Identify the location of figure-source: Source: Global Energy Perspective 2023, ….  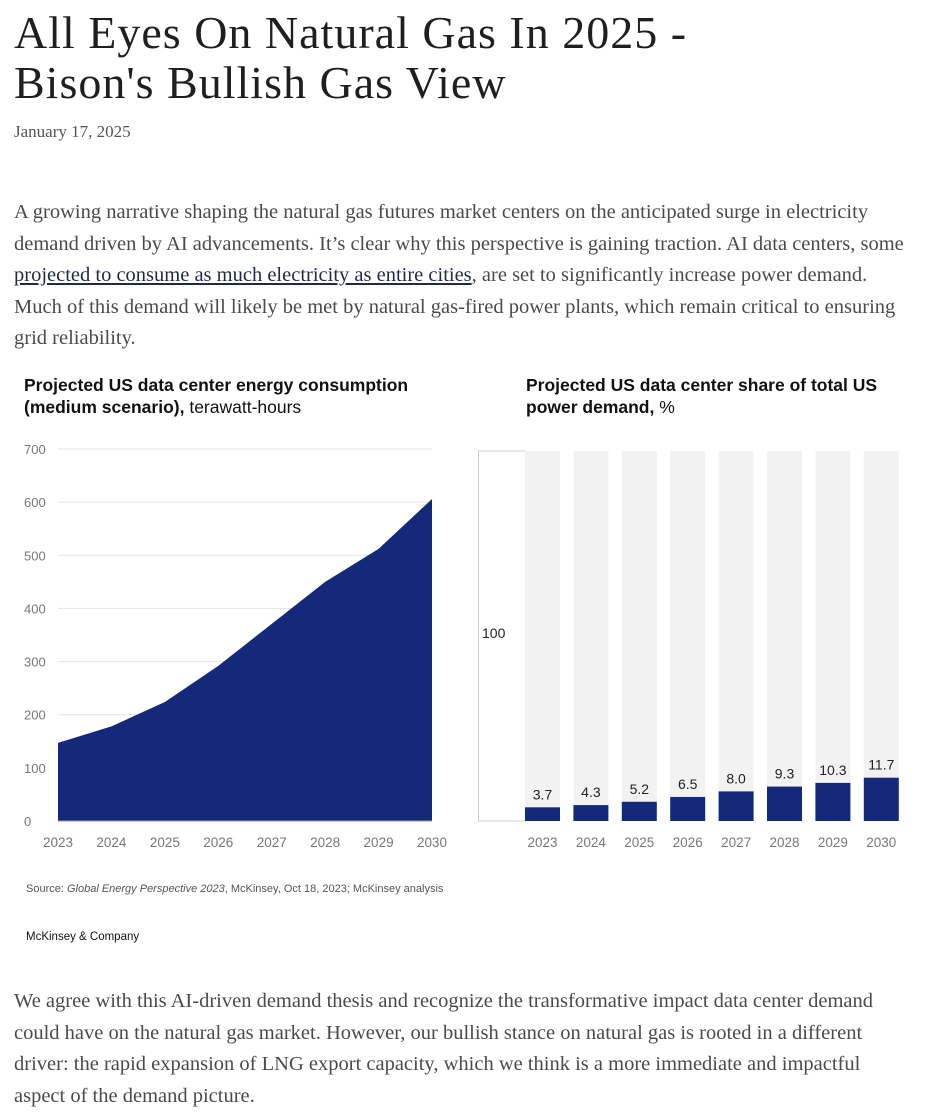
(234, 889).